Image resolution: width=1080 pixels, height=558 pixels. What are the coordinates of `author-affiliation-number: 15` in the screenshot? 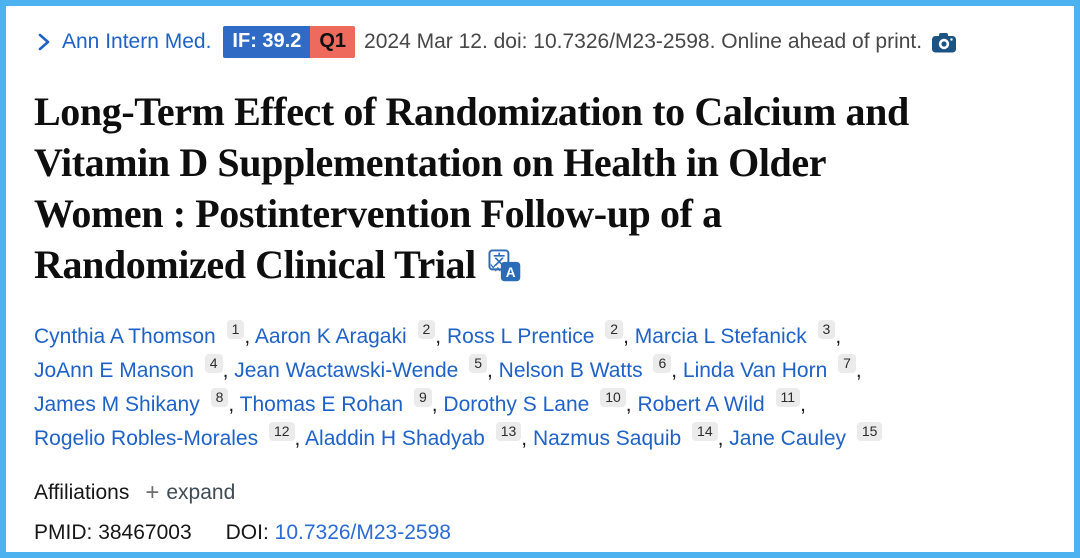 It's located at (869, 431).